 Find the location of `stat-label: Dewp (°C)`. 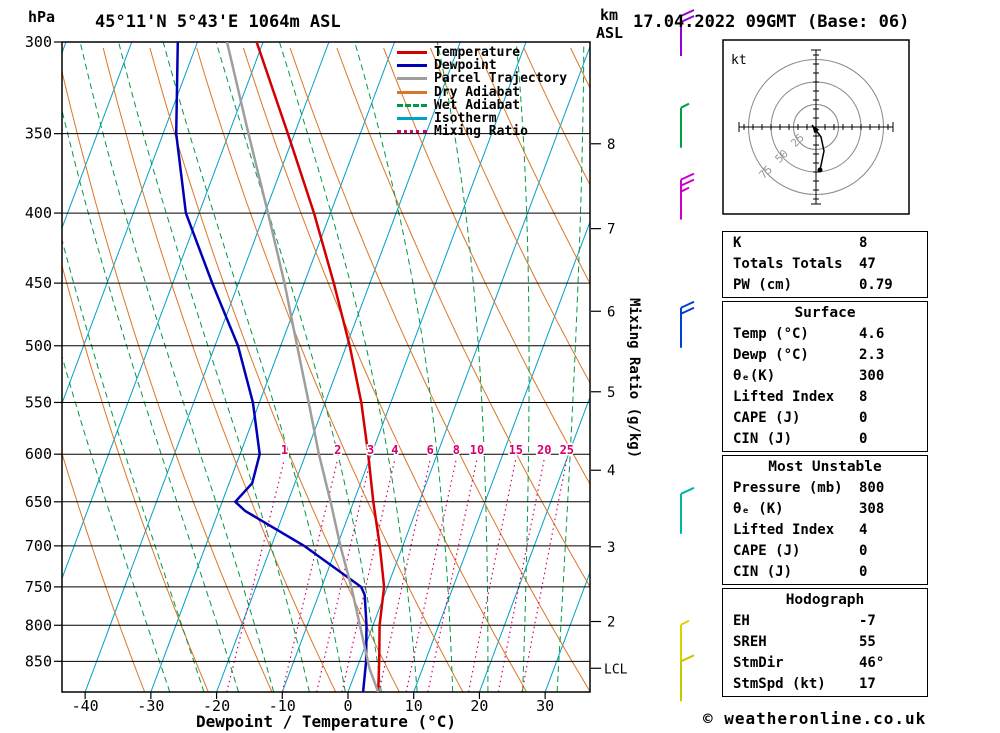

stat-label: Dewp (°C) is located at coordinates (771, 355).